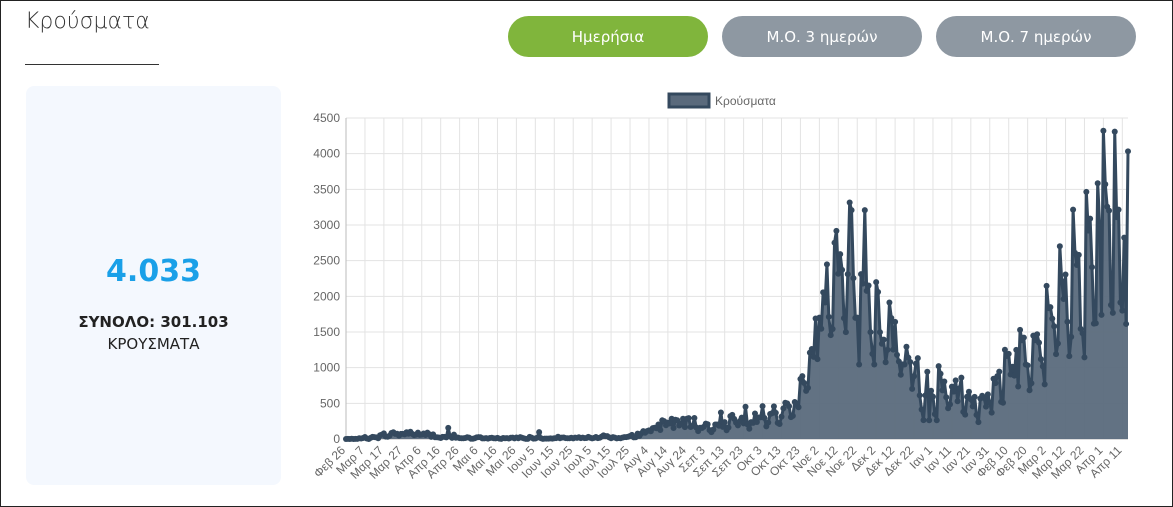 This screenshot has height=507, width=1173. Describe the element at coordinates (326, 261) in the screenshot. I see `y-tick-label: 2500` at that location.